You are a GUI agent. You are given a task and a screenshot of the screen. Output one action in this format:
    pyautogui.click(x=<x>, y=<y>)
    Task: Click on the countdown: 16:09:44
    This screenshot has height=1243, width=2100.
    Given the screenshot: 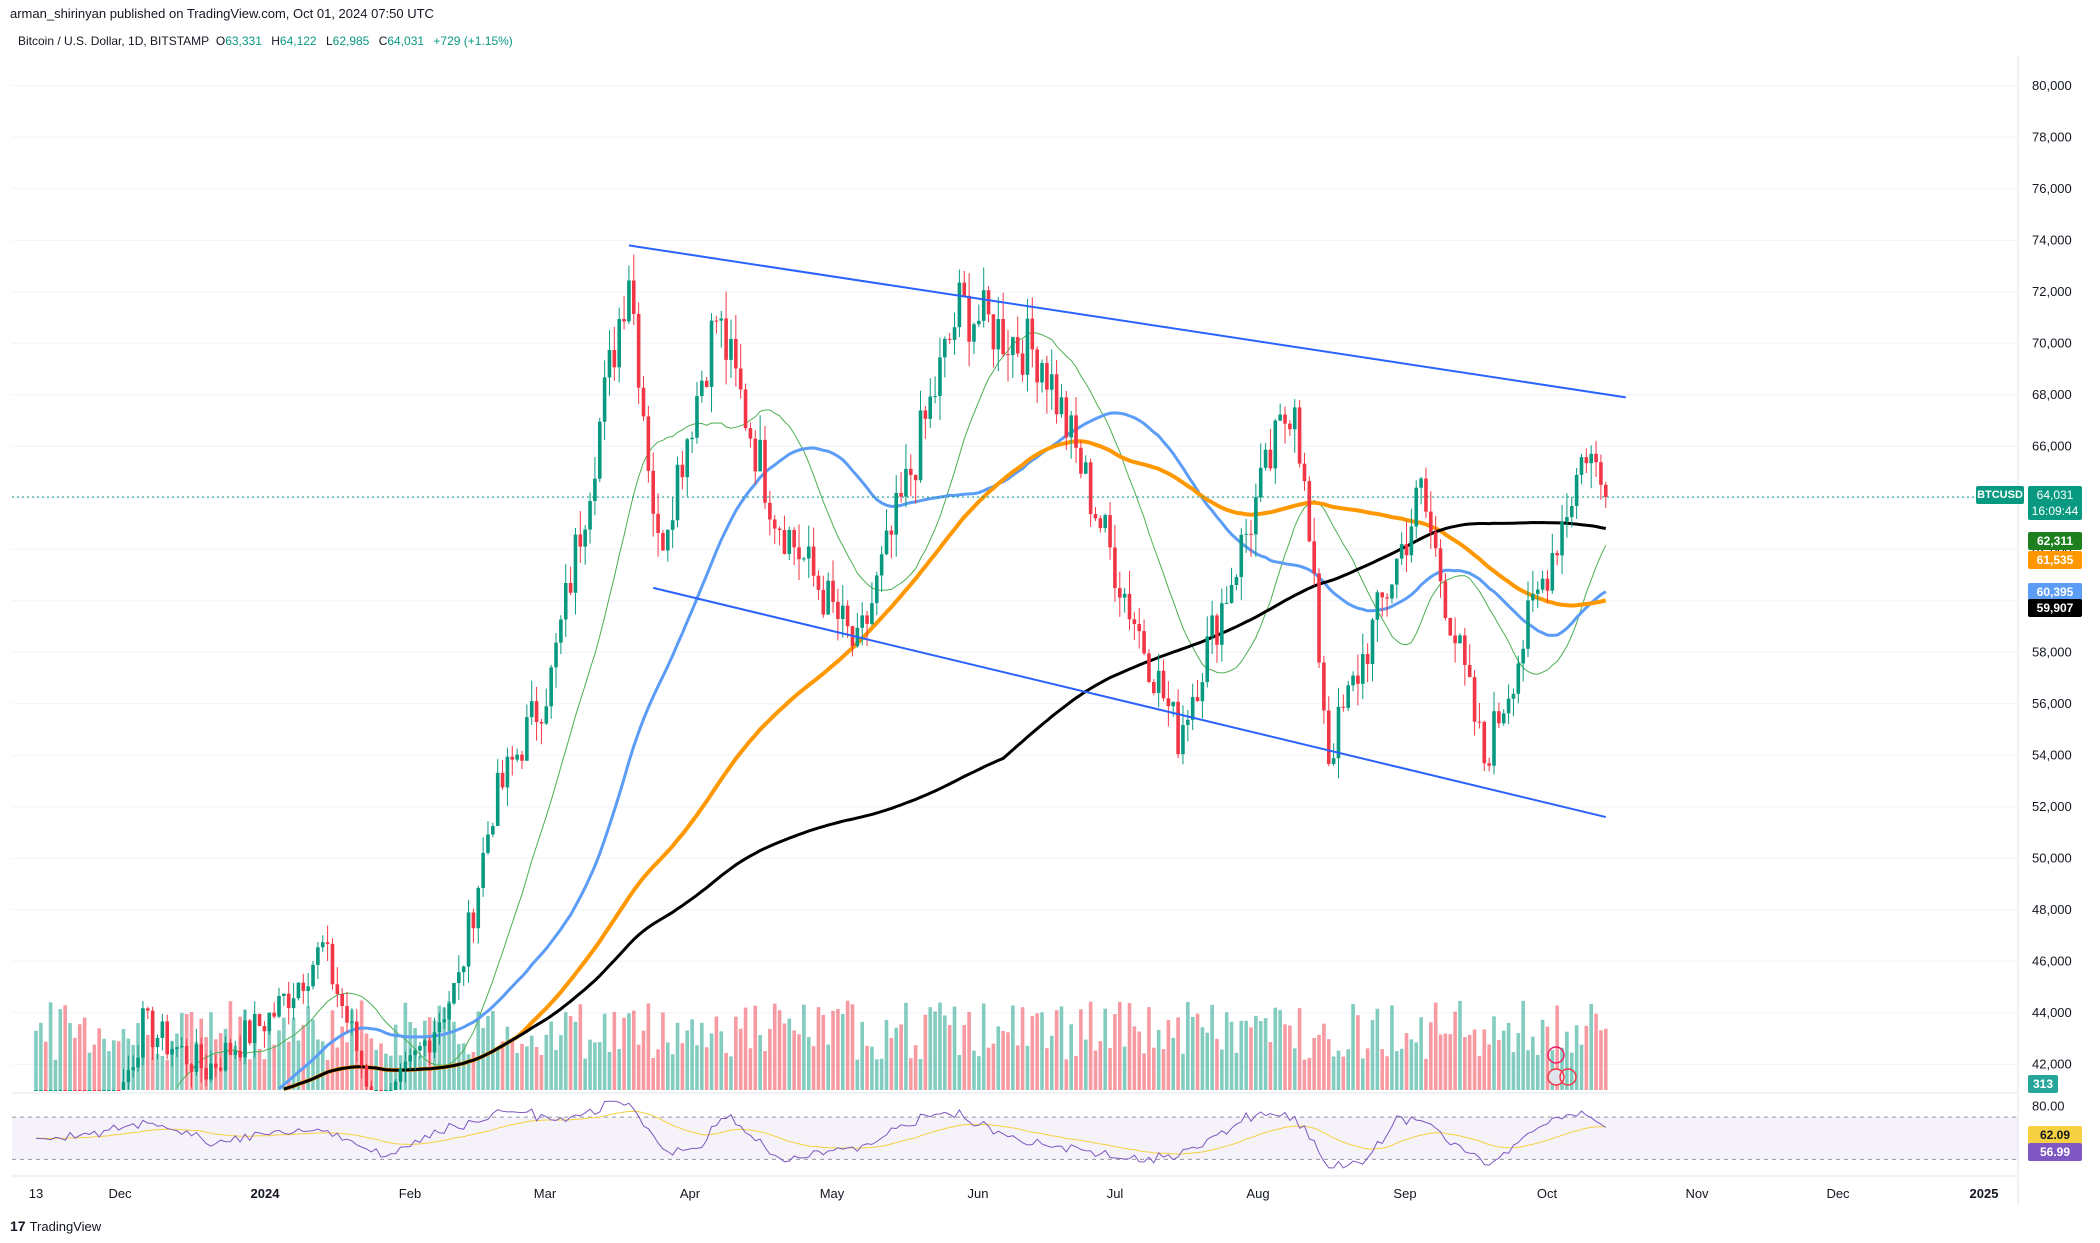 What is the action you would take?
    pyautogui.click(x=2055, y=511)
    